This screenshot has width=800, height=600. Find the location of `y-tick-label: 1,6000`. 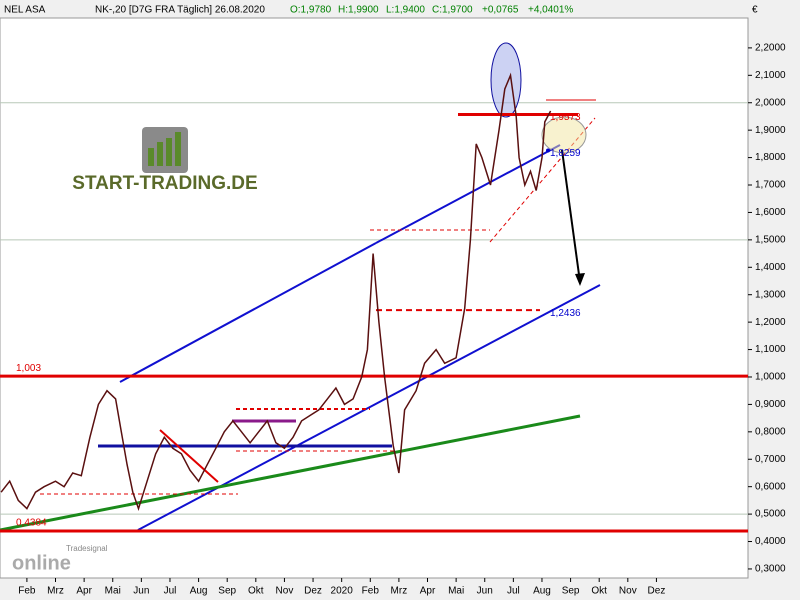

y-tick-label: 1,6000 is located at coordinates (770, 212).